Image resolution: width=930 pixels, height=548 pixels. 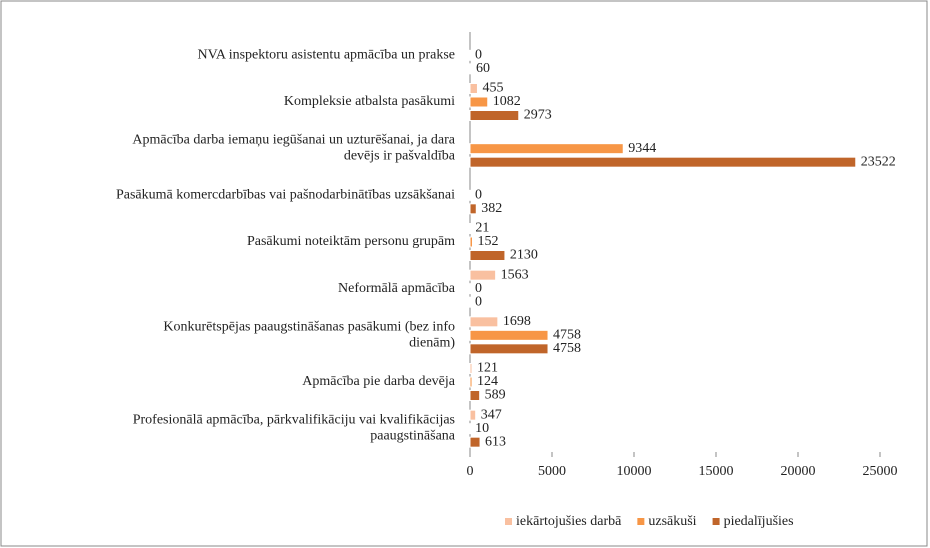 I want to click on x-tick-label: 20000, so click(x=798, y=471).